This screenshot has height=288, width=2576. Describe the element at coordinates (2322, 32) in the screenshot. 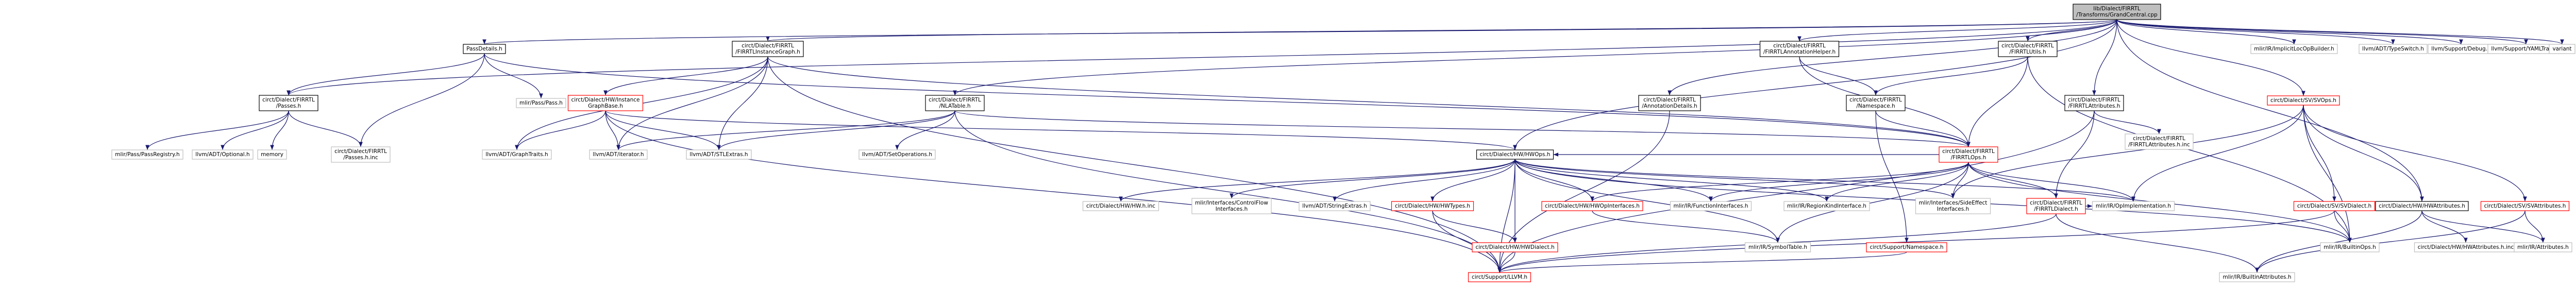

I see `edge-root-to-yamltraits` at that location.